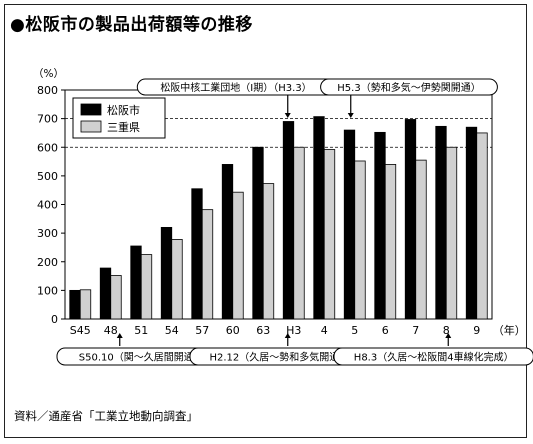 Image resolution: width=533 pixels, height=444 pixels. Describe the element at coordinates (47, 262) in the screenshot. I see `y-tick-label: 200` at that location.